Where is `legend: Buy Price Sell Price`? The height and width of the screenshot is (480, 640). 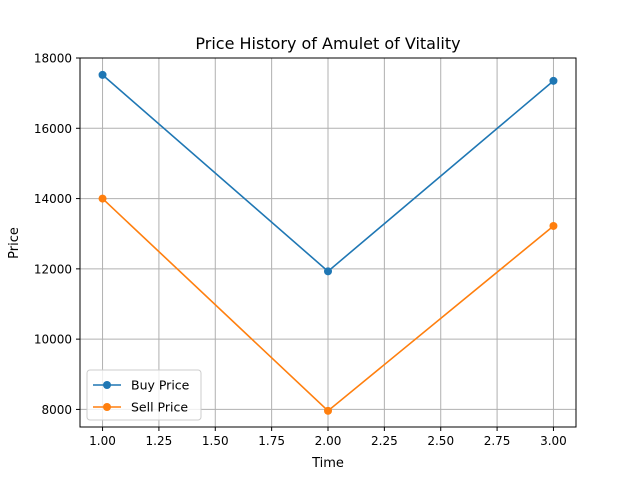
legend: Buy Price Sell Price is located at coordinates (144, 395).